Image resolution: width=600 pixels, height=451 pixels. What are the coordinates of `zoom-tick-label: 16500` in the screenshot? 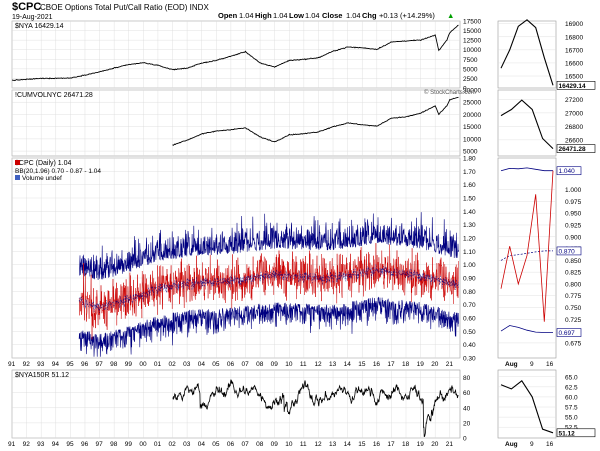 It's located at (574, 77).